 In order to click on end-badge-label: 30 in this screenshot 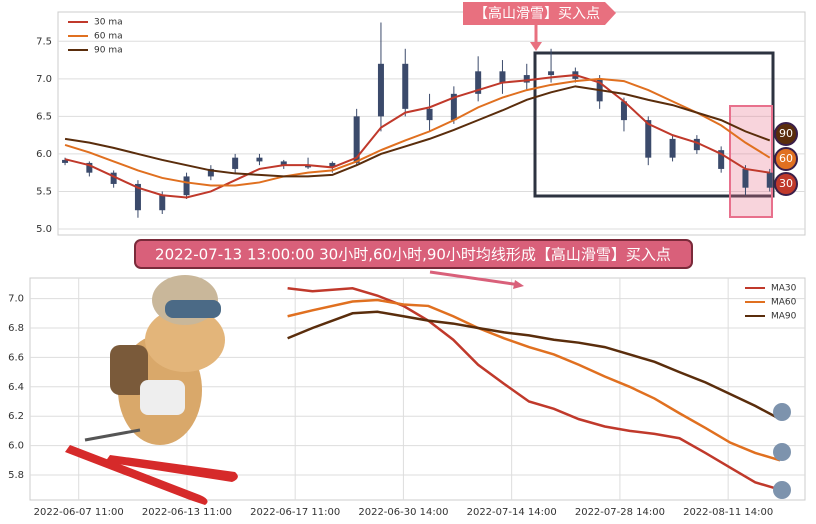, I will do `click(786, 183)`.